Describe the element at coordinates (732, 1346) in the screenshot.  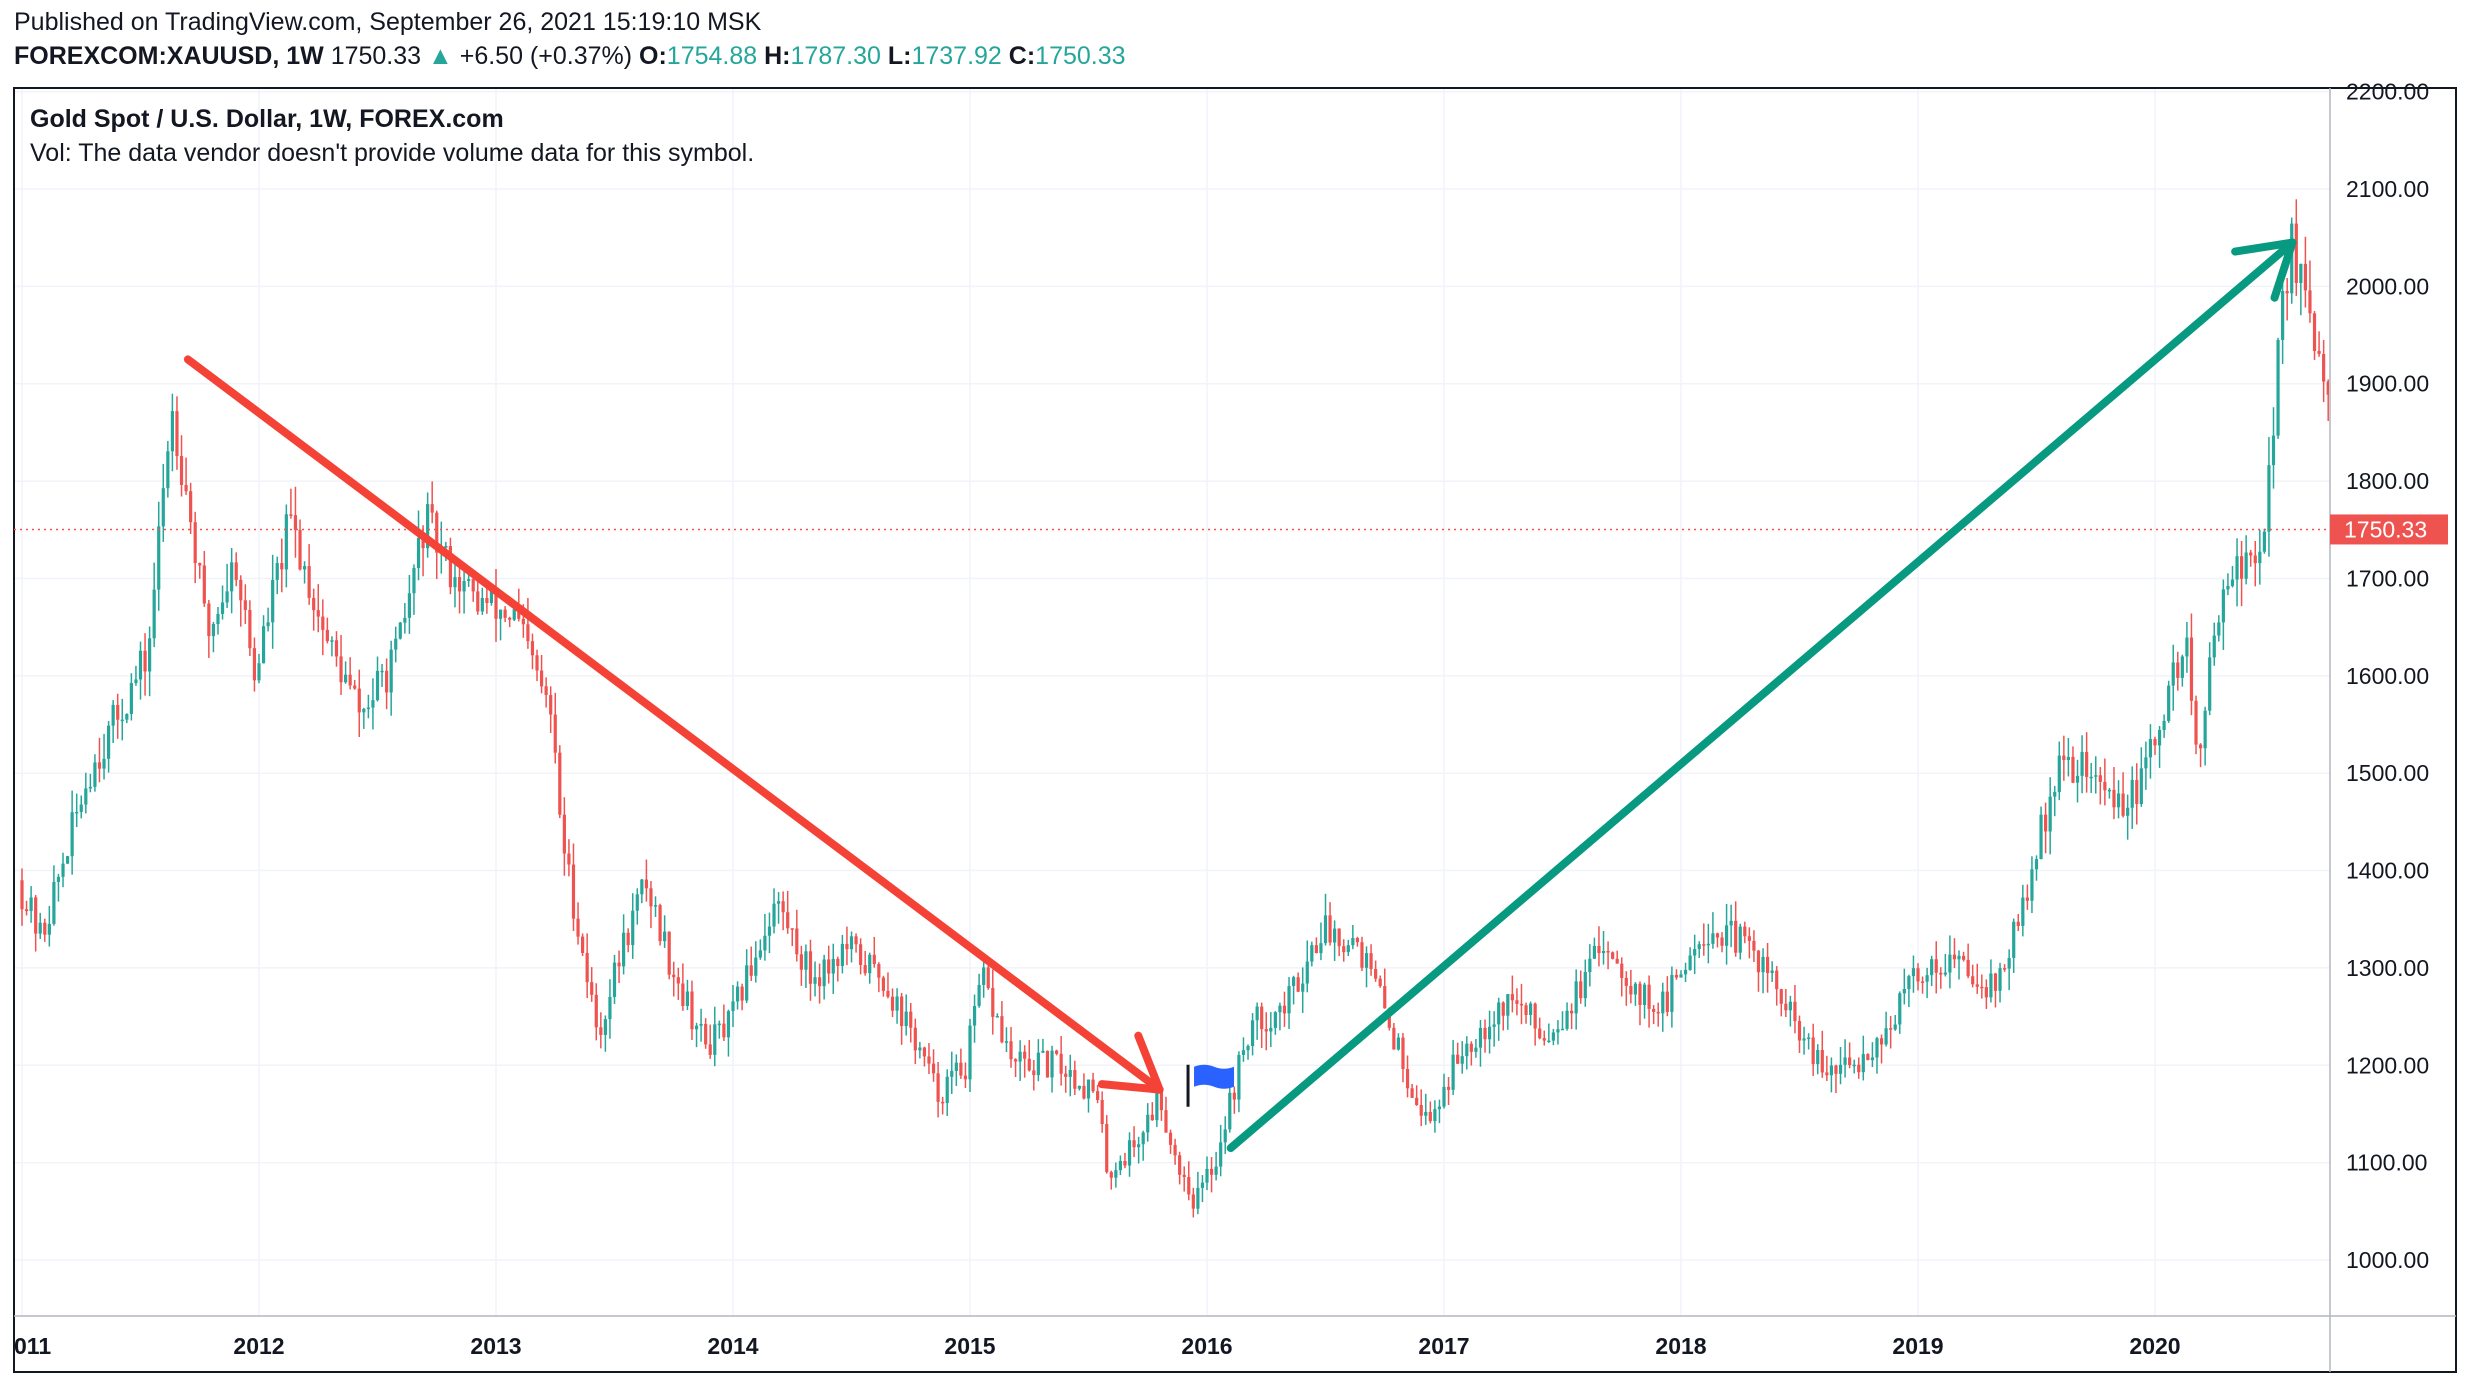
I see `x-tick-label: 2014` at that location.